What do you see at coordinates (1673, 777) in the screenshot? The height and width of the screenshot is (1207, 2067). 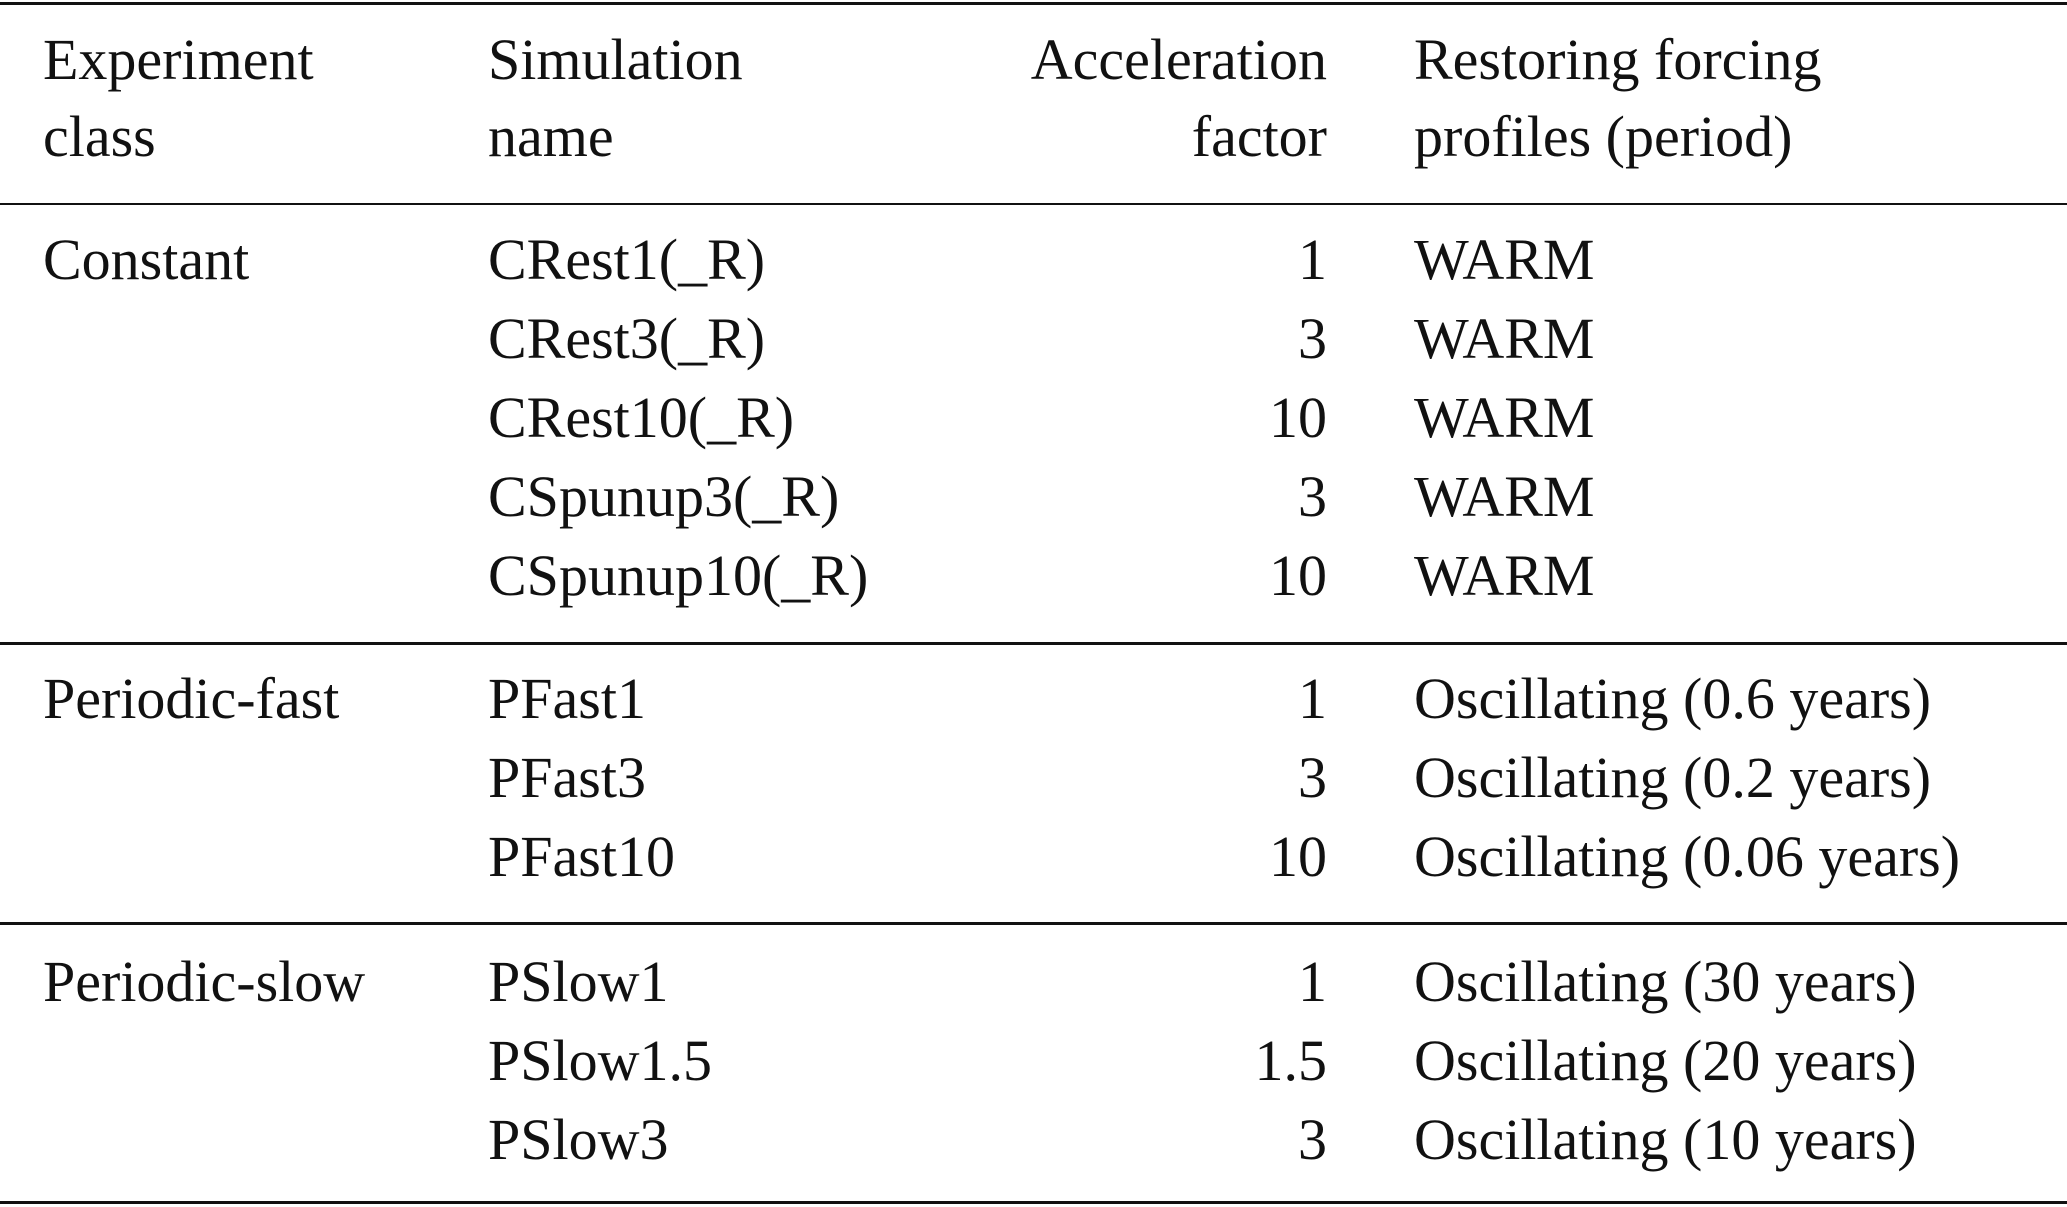 I see `profile-cell: Oscillating (0.2 years)` at bounding box center [1673, 777].